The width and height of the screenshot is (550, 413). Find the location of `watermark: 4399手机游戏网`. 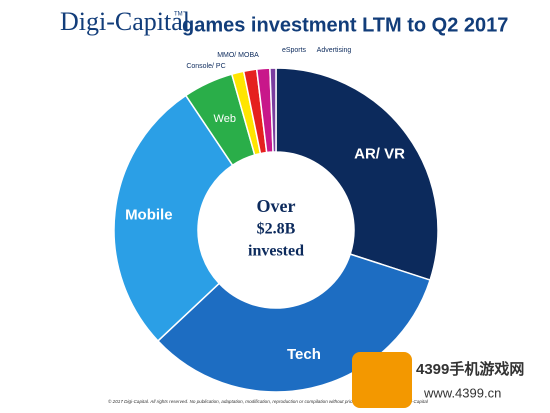

watermark: 4399手机游戏网 is located at coordinates (470, 369).